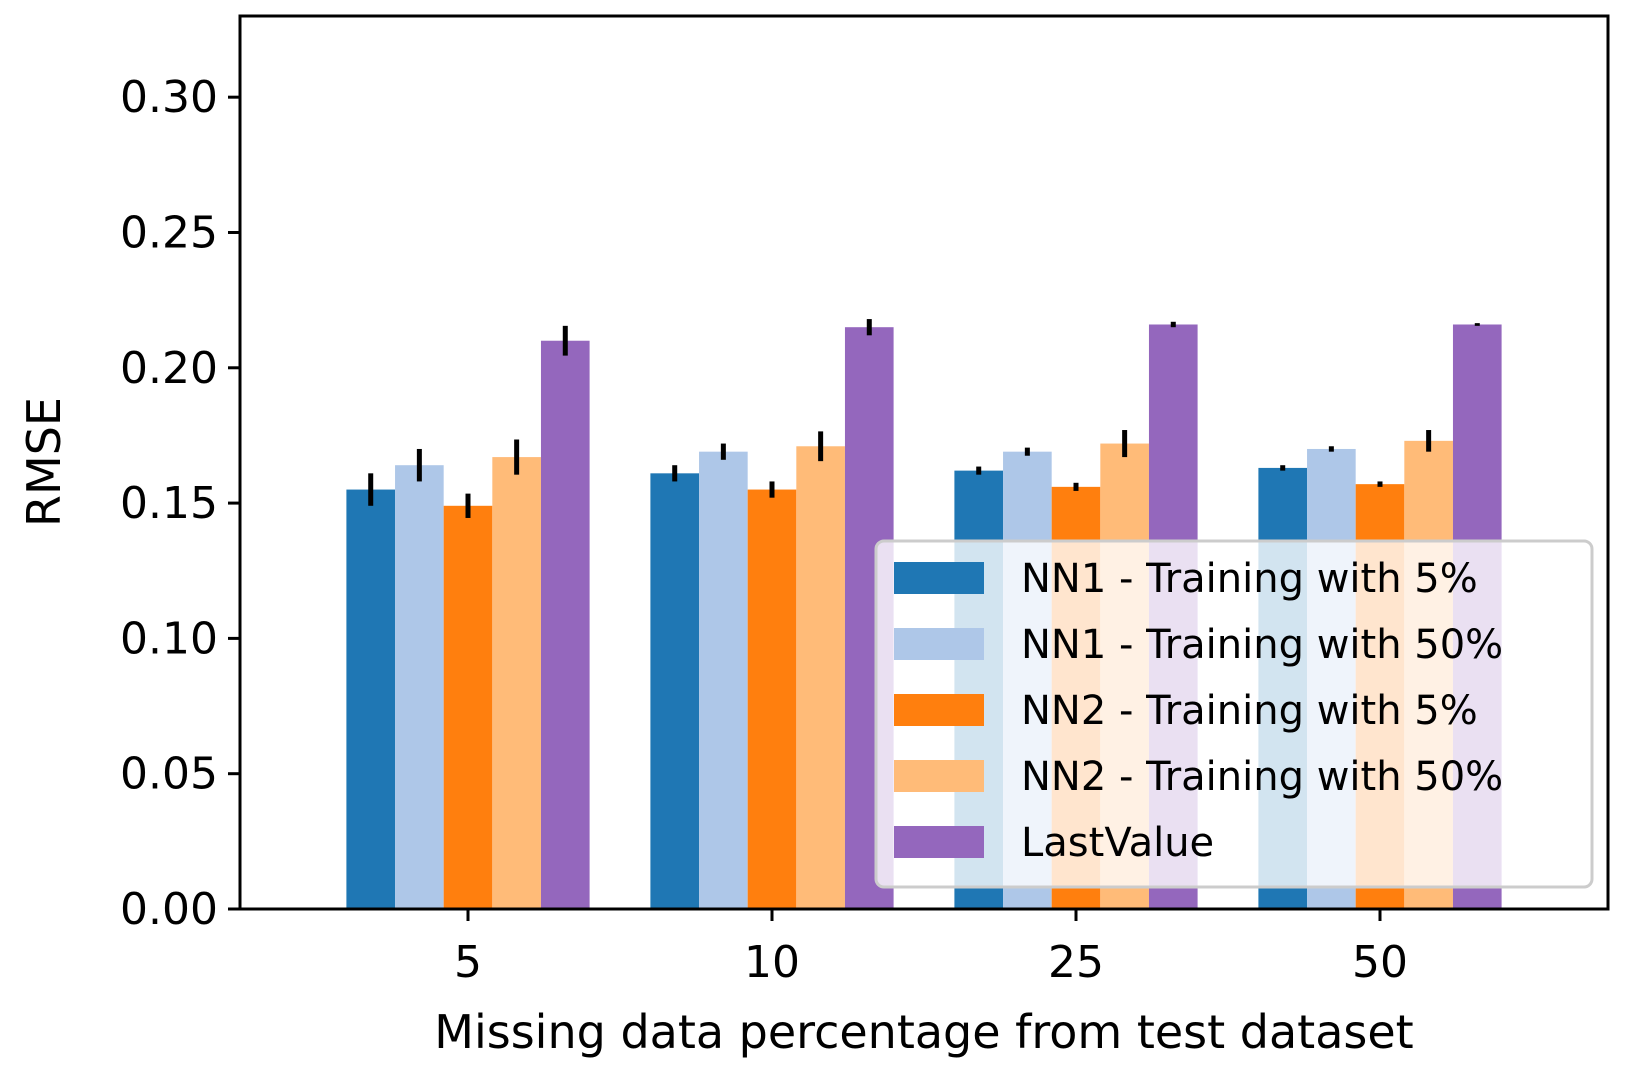 The width and height of the screenshot is (1628, 1071). Describe the element at coordinates (931, 948) in the screenshot. I see `x-axis: 5 10 25 50` at that location.